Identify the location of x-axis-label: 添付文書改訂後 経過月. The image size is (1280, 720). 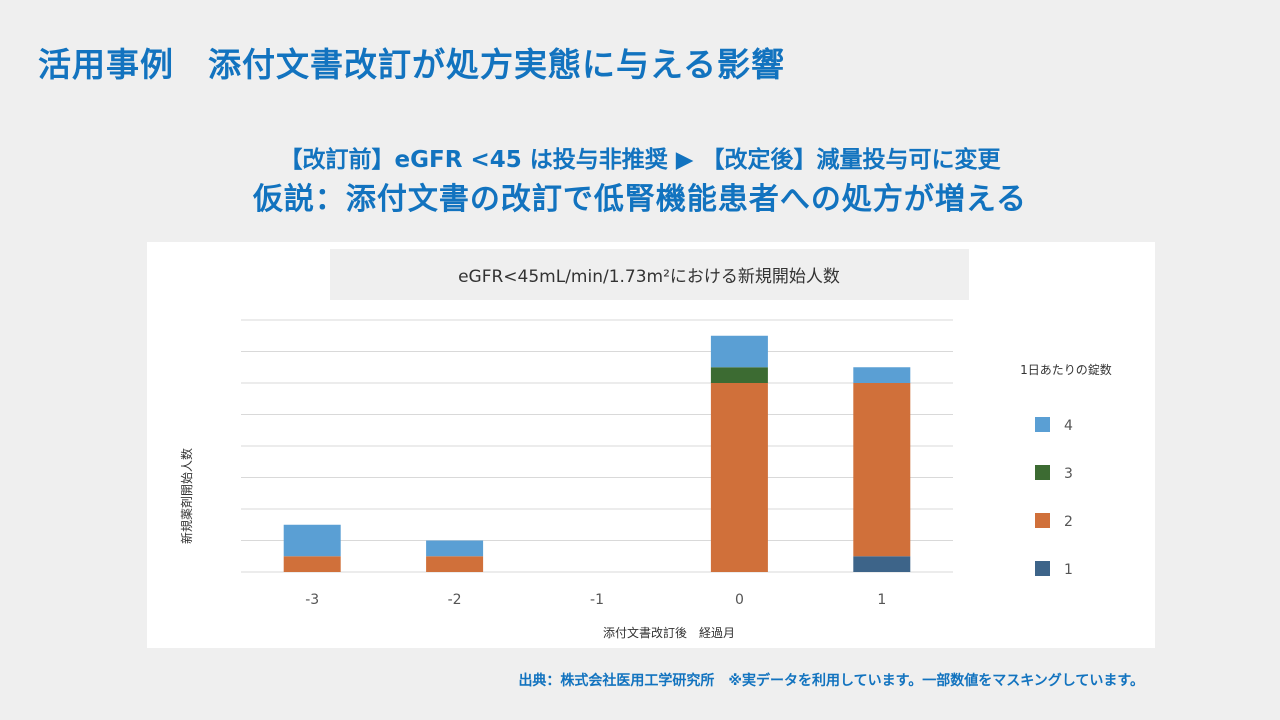
(669, 632).